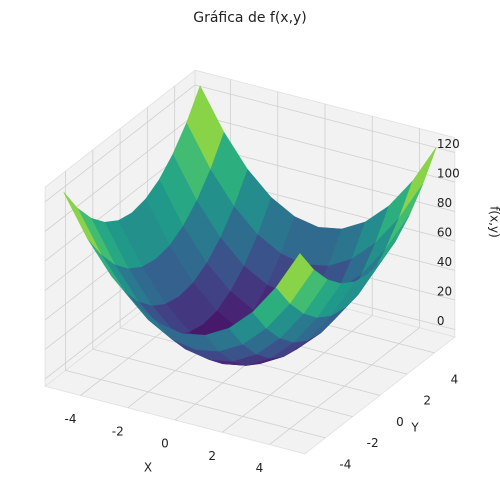 Image resolution: width=500 pixels, height=503 pixels. What do you see at coordinates (345, 464) in the screenshot?
I see `y-tick-label: -4` at bounding box center [345, 464].